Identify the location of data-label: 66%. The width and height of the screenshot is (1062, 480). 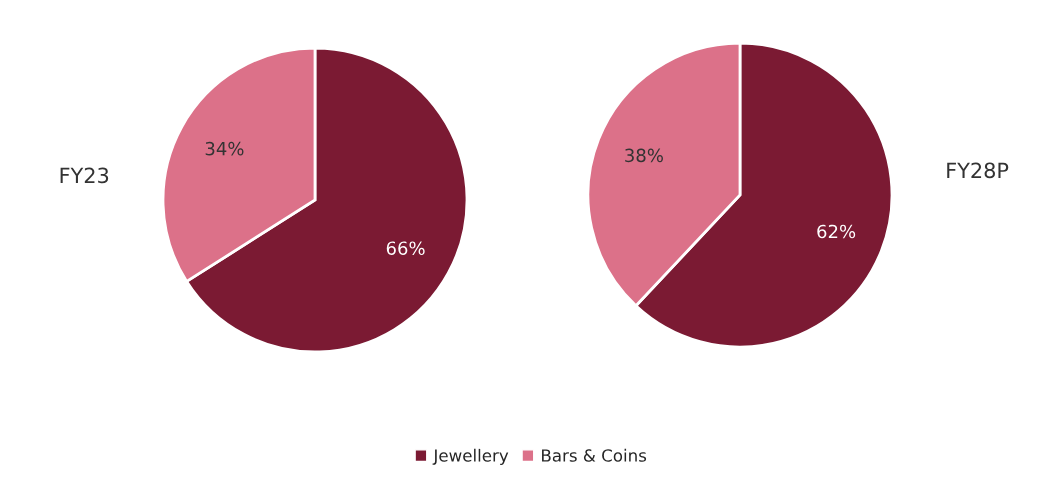
(405, 248).